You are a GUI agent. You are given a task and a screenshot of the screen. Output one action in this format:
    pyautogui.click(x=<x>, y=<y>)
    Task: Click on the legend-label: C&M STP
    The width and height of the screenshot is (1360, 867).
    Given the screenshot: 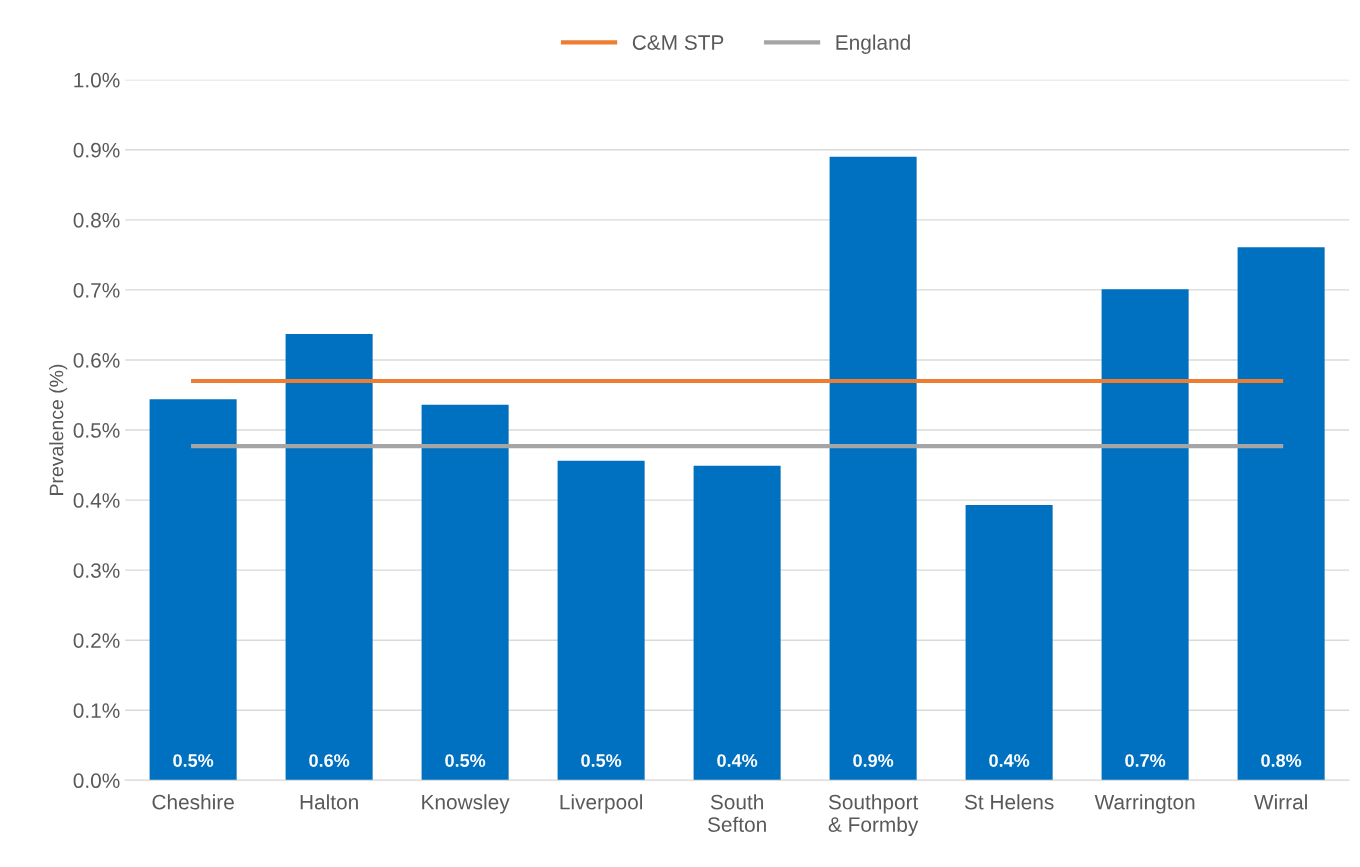 What is the action you would take?
    pyautogui.click(x=678, y=42)
    